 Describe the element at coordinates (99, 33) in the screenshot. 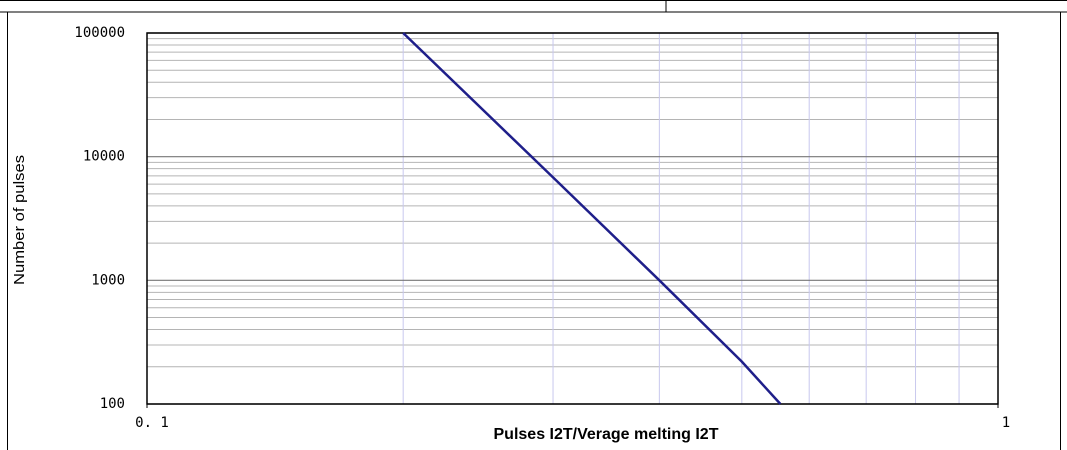

I see `y-tick-label: 100000` at that location.